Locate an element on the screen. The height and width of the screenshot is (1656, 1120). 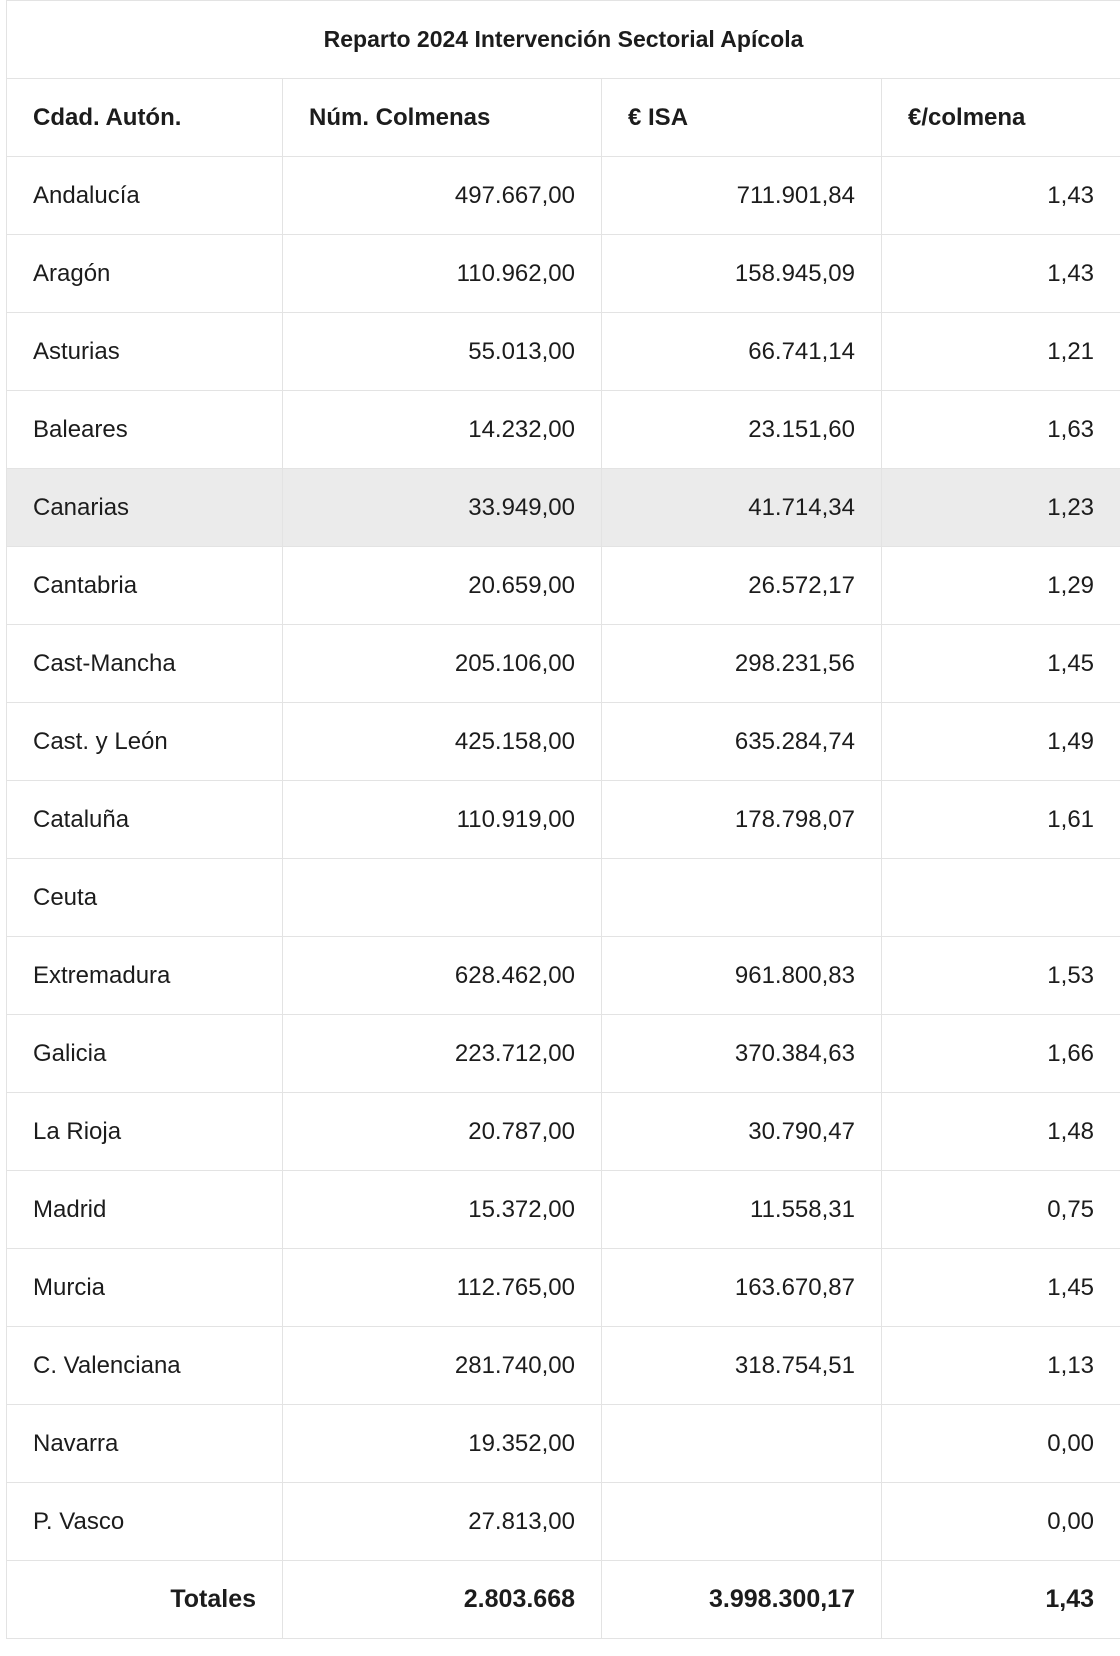
column-header: Núm. Colmenas is located at coordinates (442, 117).